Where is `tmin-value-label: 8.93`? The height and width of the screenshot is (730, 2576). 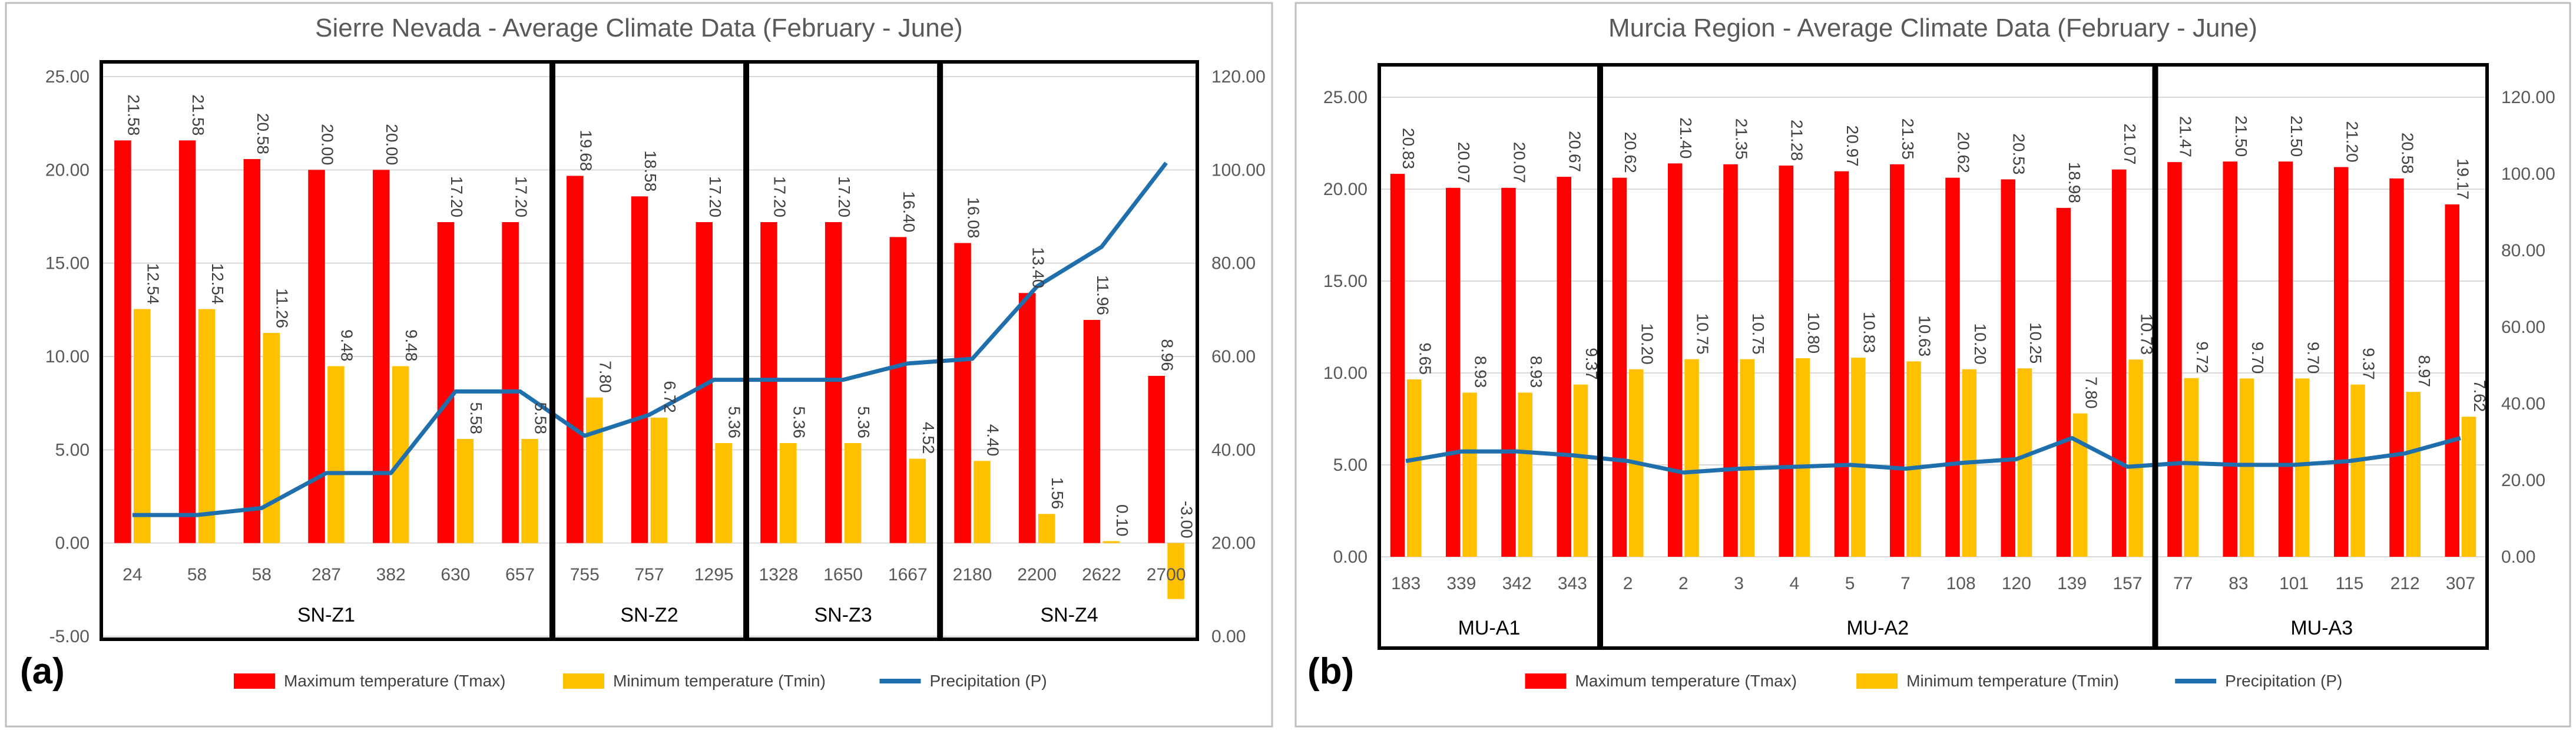 tmin-value-label: 8.93 is located at coordinates (1481, 372).